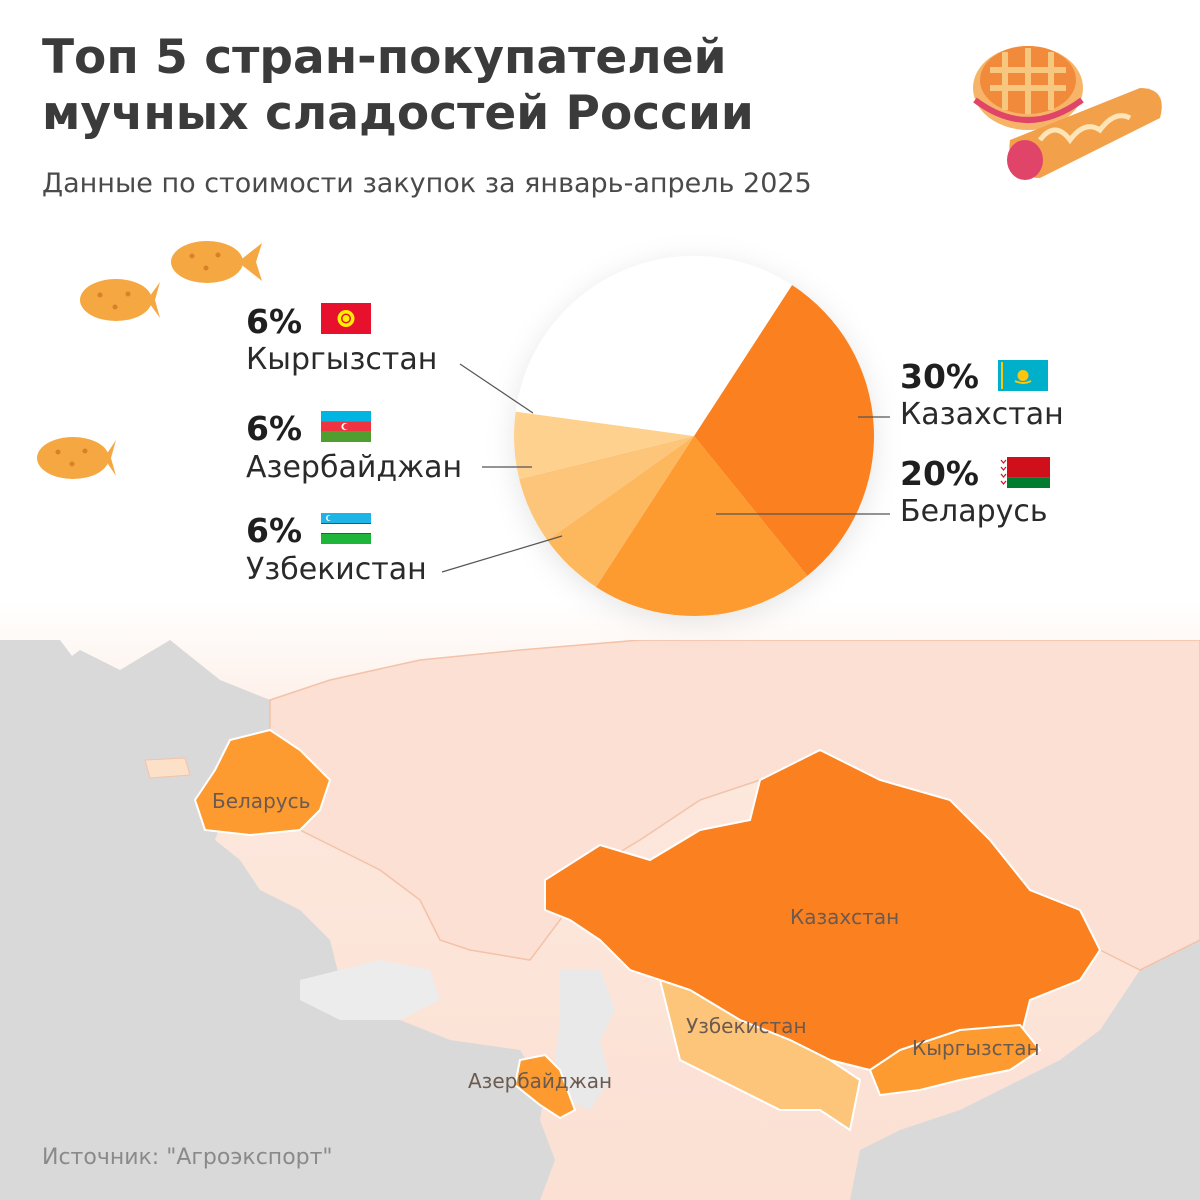  What do you see at coordinates (654, 346) in the screenshot?
I see `pie-slice-other` at bounding box center [654, 346].